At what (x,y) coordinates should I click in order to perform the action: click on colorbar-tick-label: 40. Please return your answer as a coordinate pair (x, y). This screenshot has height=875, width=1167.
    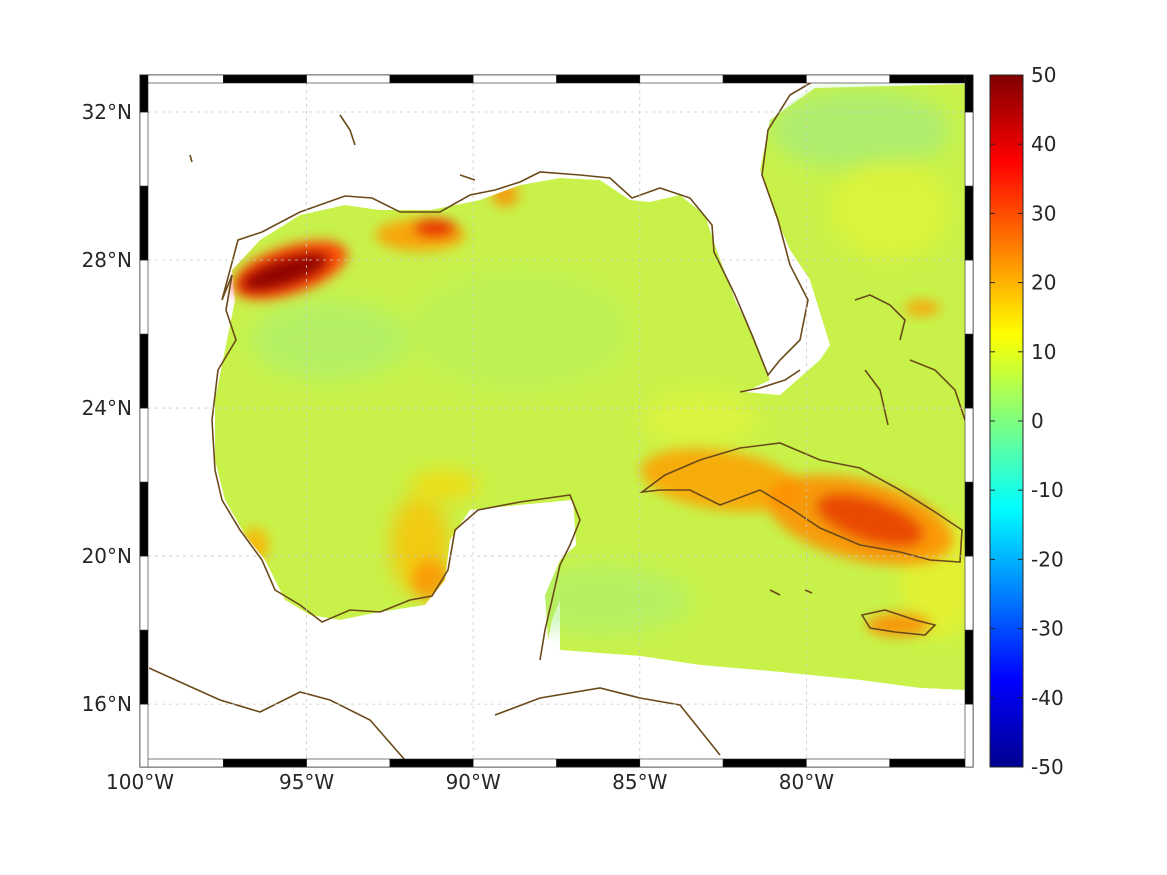
    Looking at the image, I should click on (1043, 144).